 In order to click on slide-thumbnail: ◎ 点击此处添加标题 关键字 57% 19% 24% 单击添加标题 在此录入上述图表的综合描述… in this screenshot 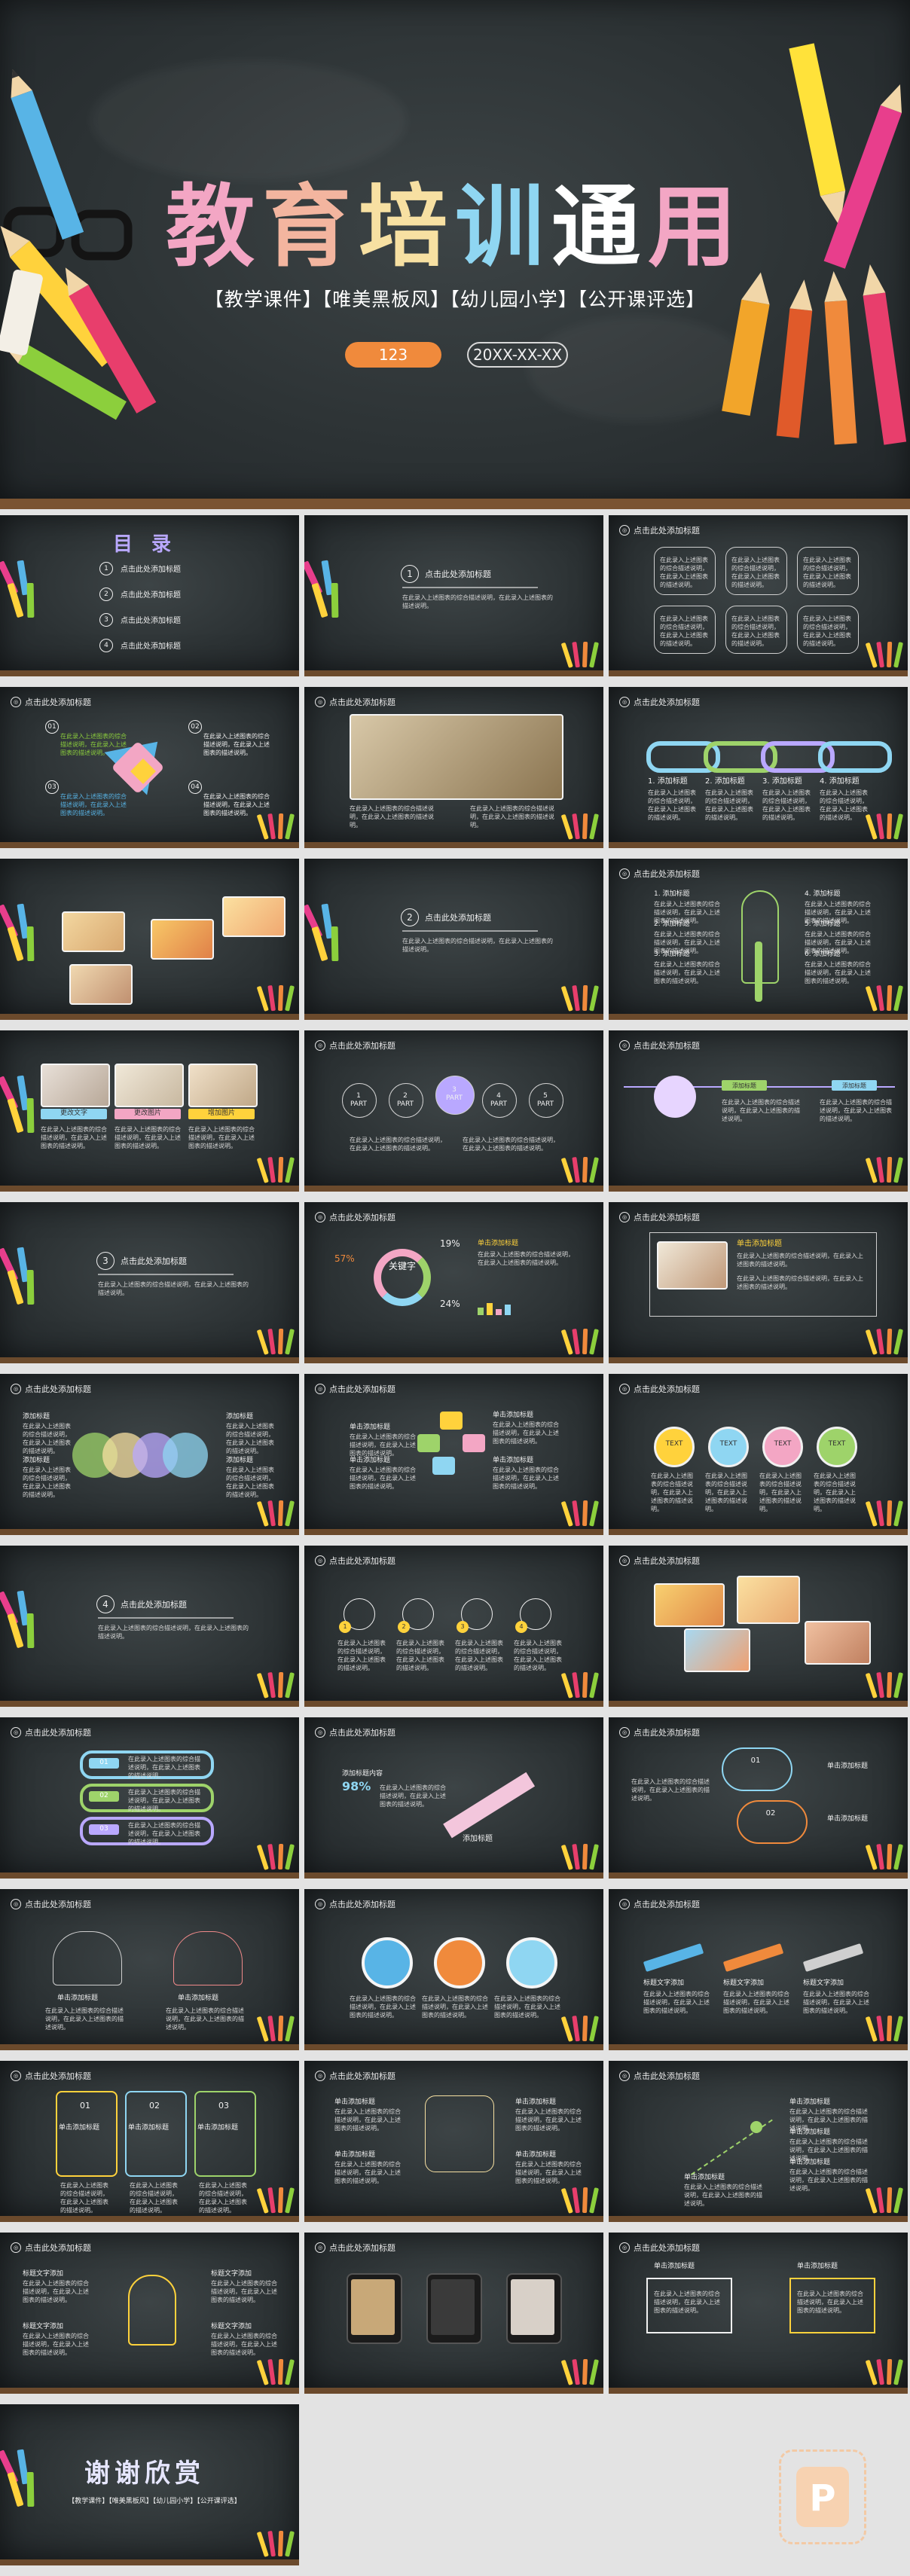, I will do `click(453, 1283)`.